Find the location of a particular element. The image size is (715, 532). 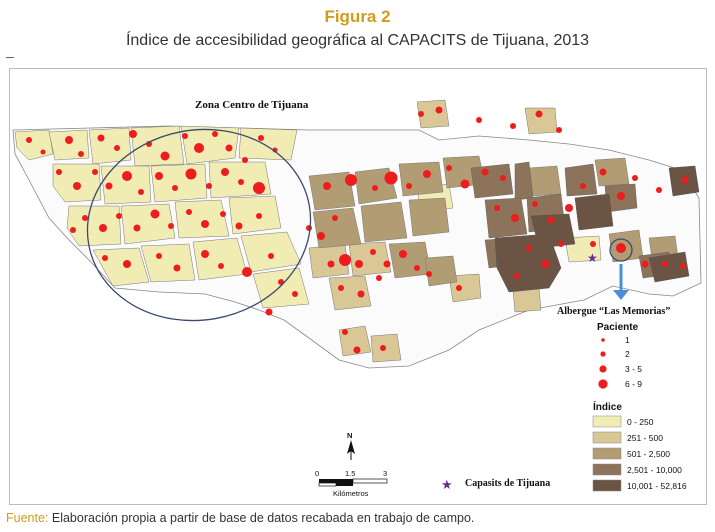

source-label: Fuente: is located at coordinates (27, 518).